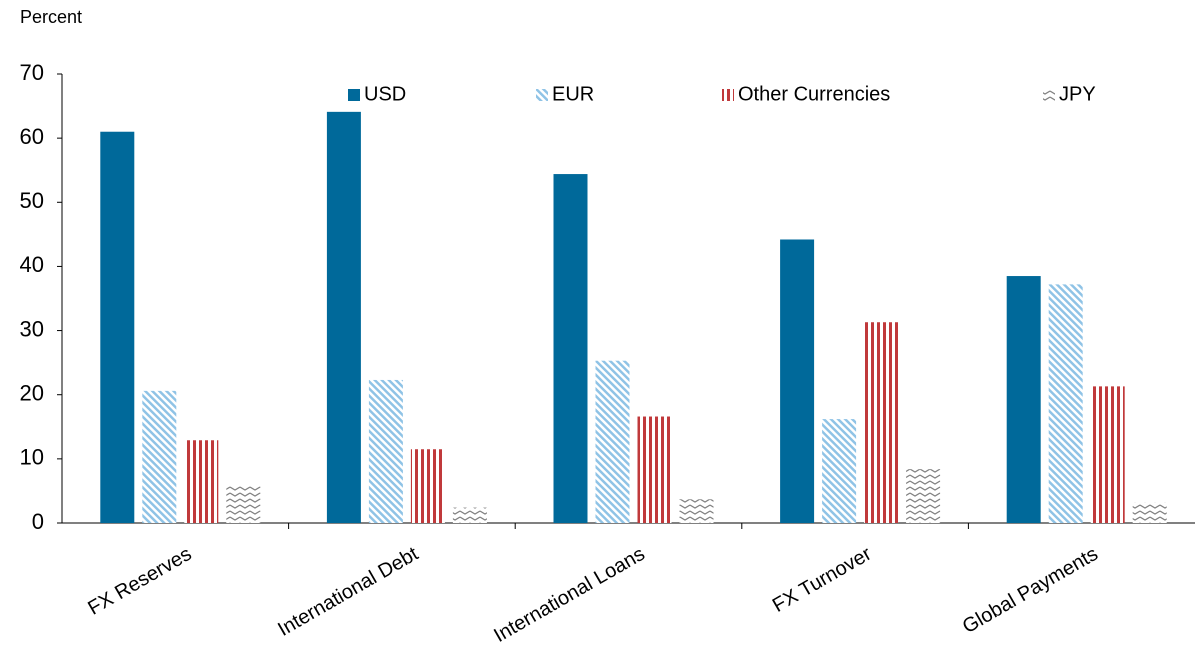 Image resolution: width=1200 pixels, height=658 pixels. What do you see at coordinates (1030, 590) in the screenshot?
I see `x-tick-label: Global Payments` at bounding box center [1030, 590].